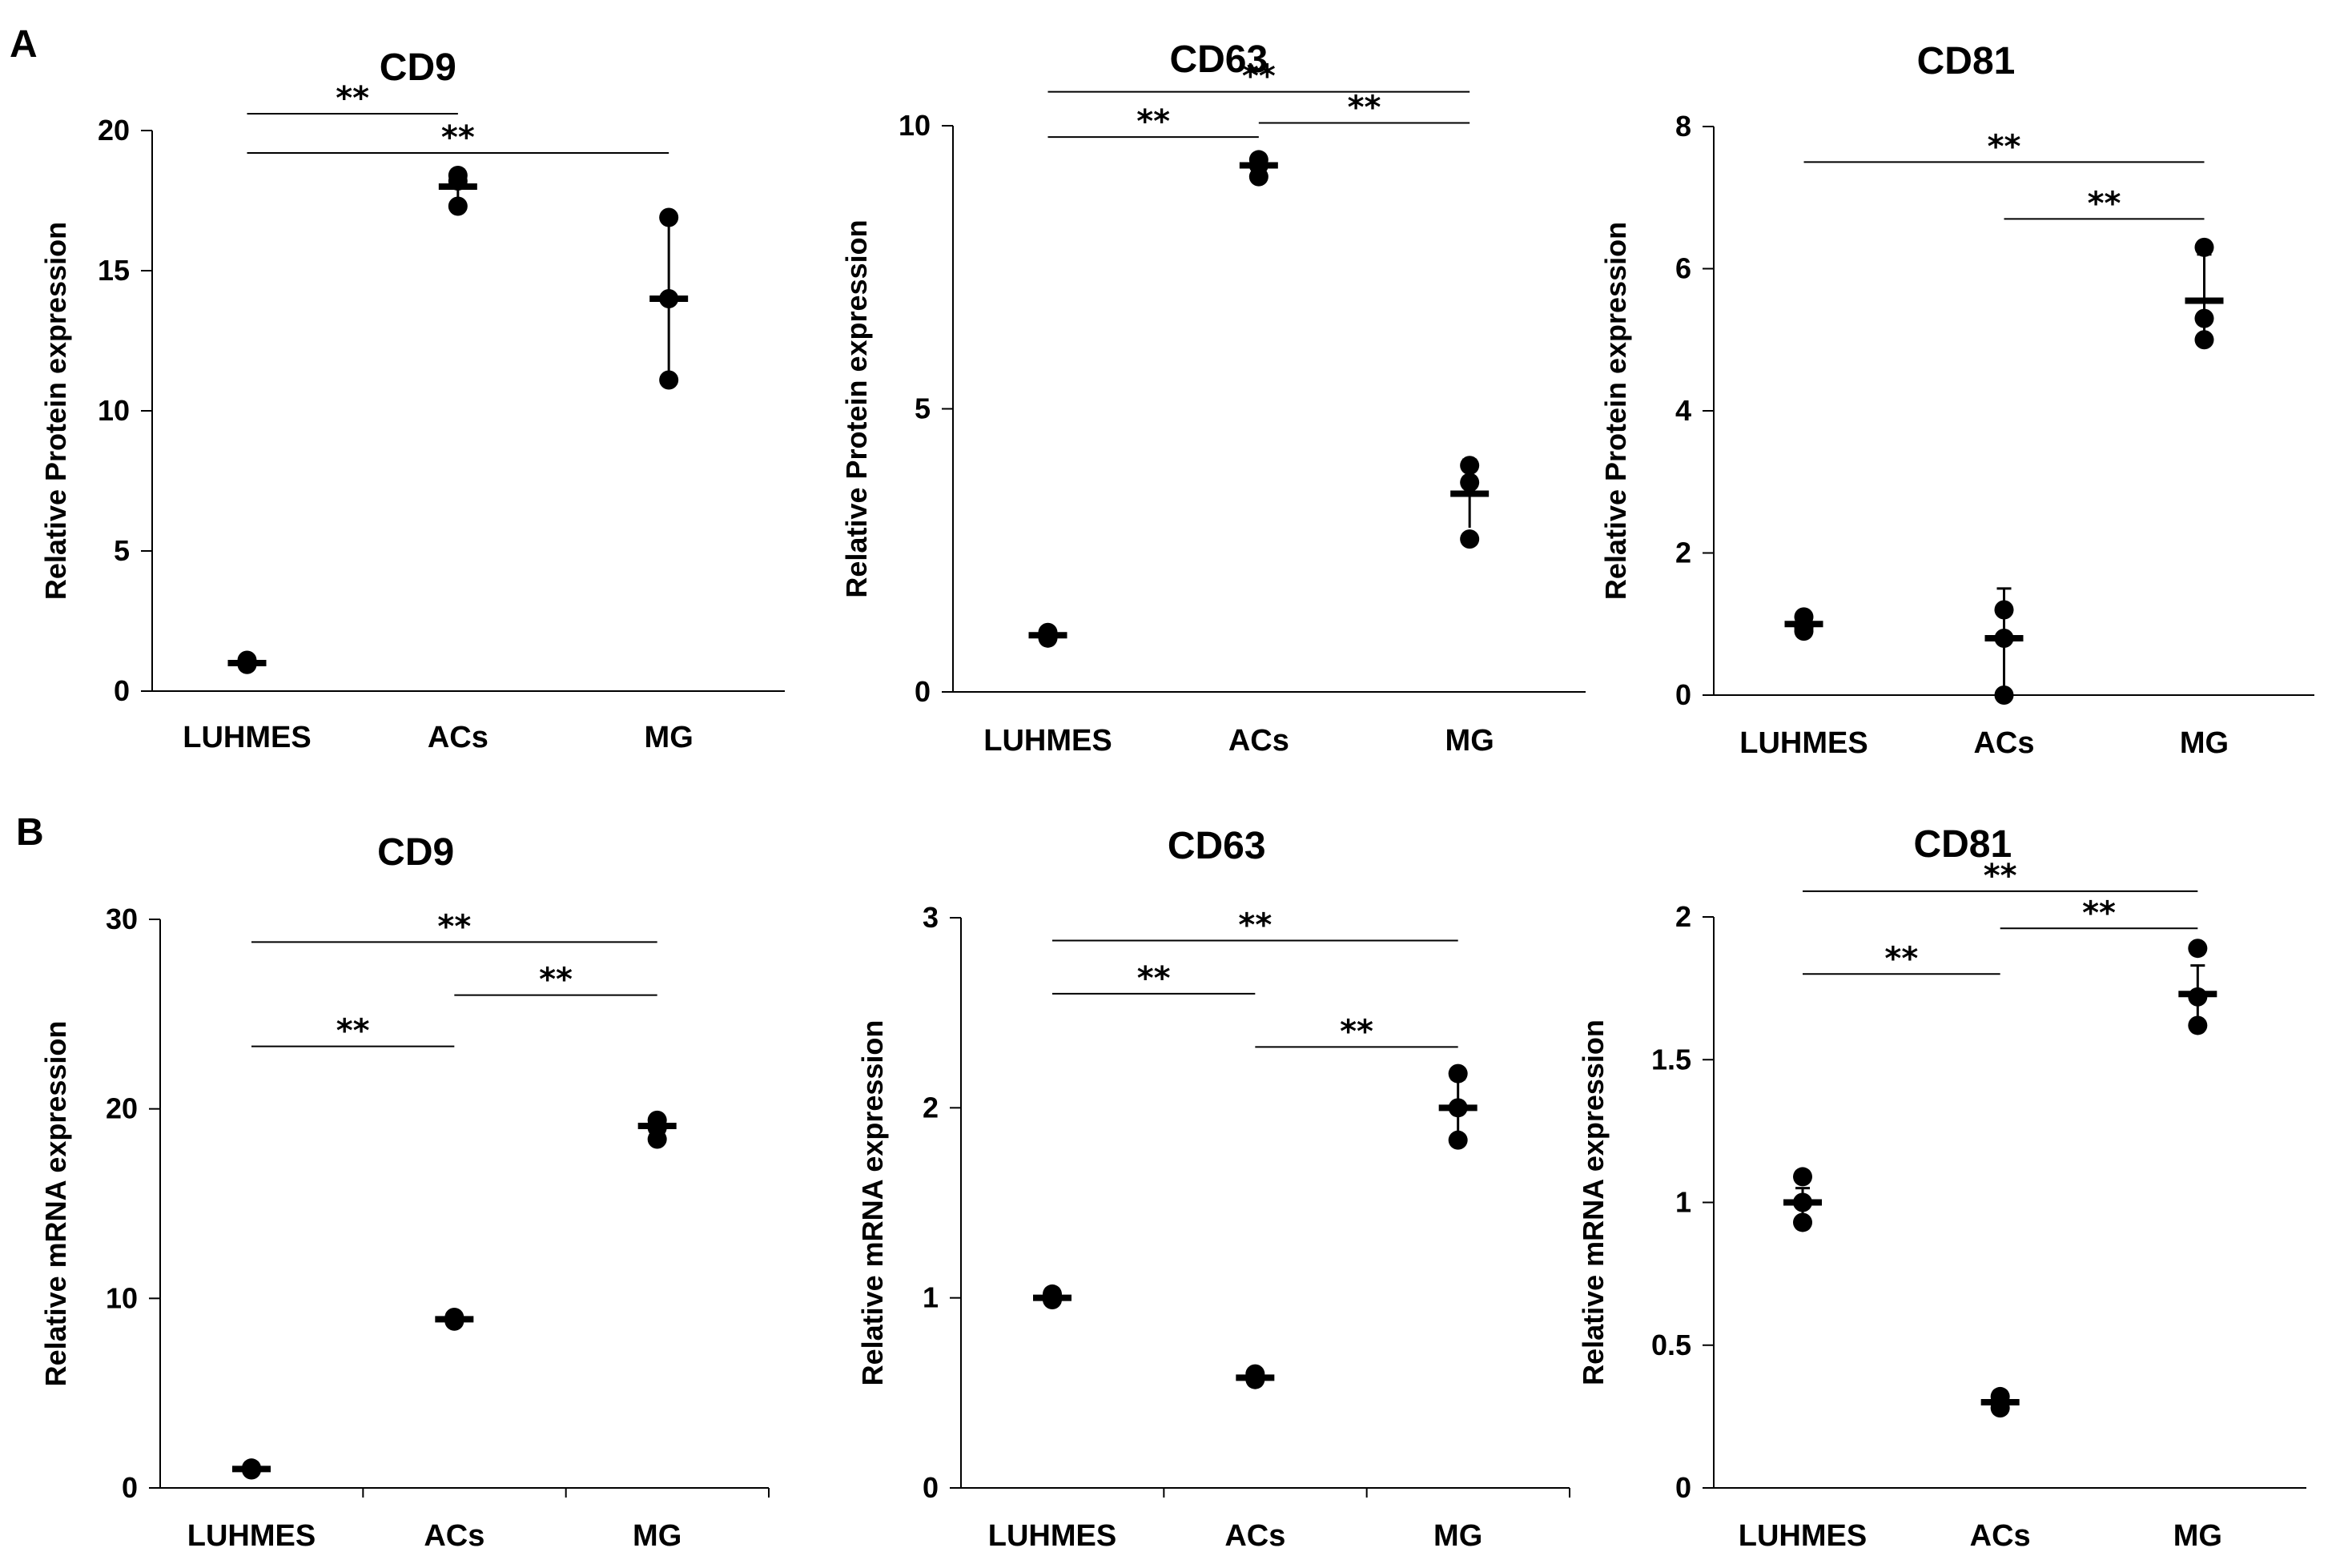 Image resolution: width=2348 pixels, height=1568 pixels. What do you see at coordinates (114, 271) in the screenshot?
I see `y-tick-label: 15` at bounding box center [114, 271].